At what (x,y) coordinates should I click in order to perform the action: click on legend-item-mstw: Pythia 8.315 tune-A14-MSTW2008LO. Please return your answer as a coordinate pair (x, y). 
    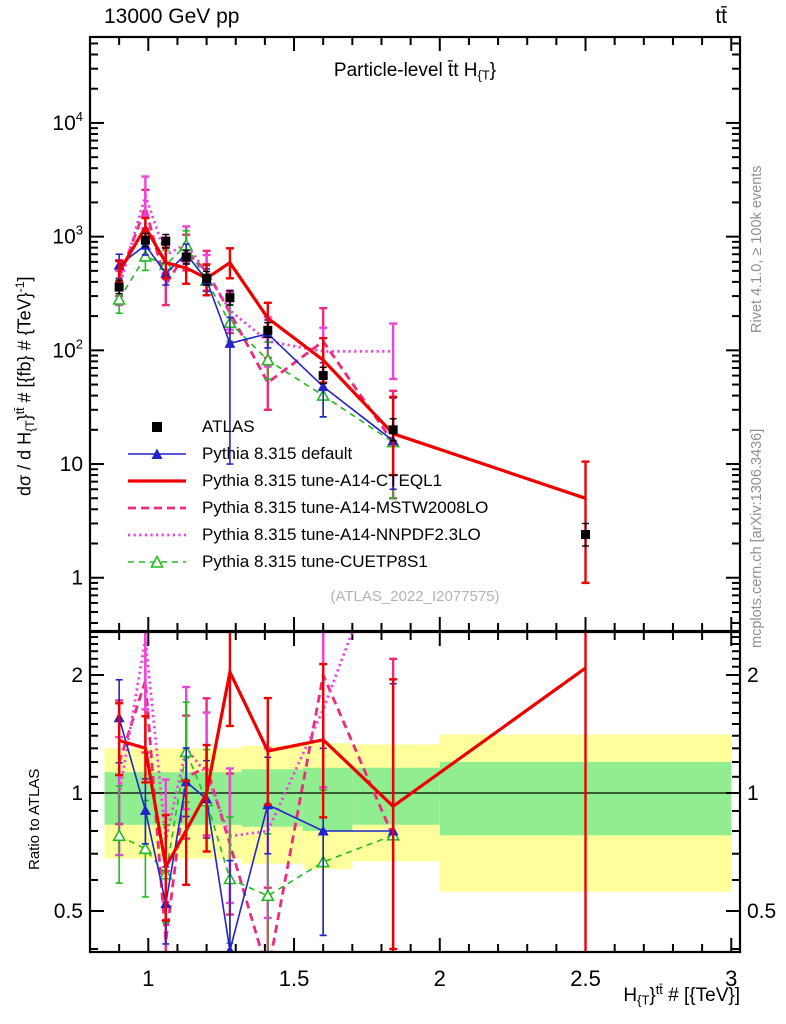
    Looking at the image, I should click on (307, 507).